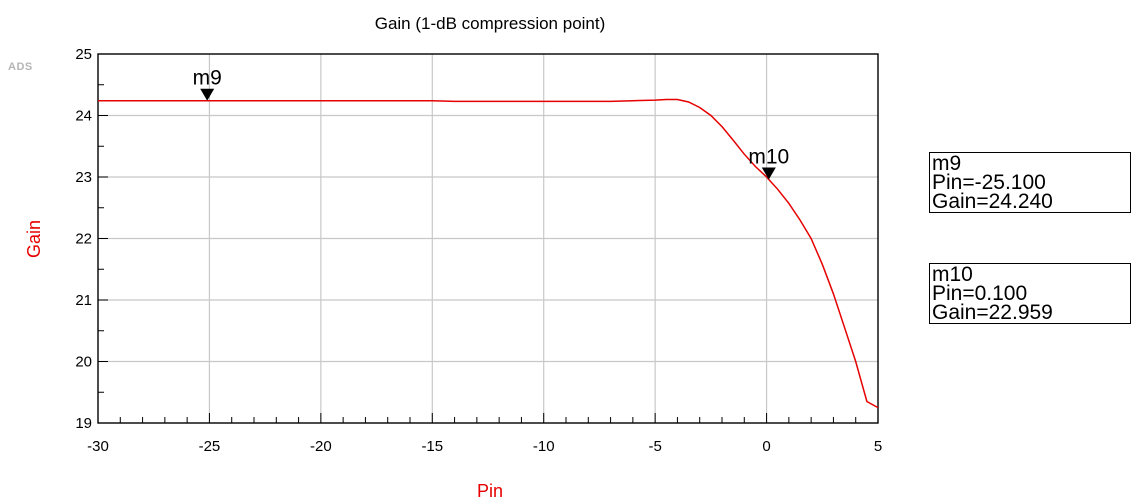  What do you see at coordinates (432, 446) in the screenshot?
I see `x-tick-label: -15` at bounding box center [432, 446].